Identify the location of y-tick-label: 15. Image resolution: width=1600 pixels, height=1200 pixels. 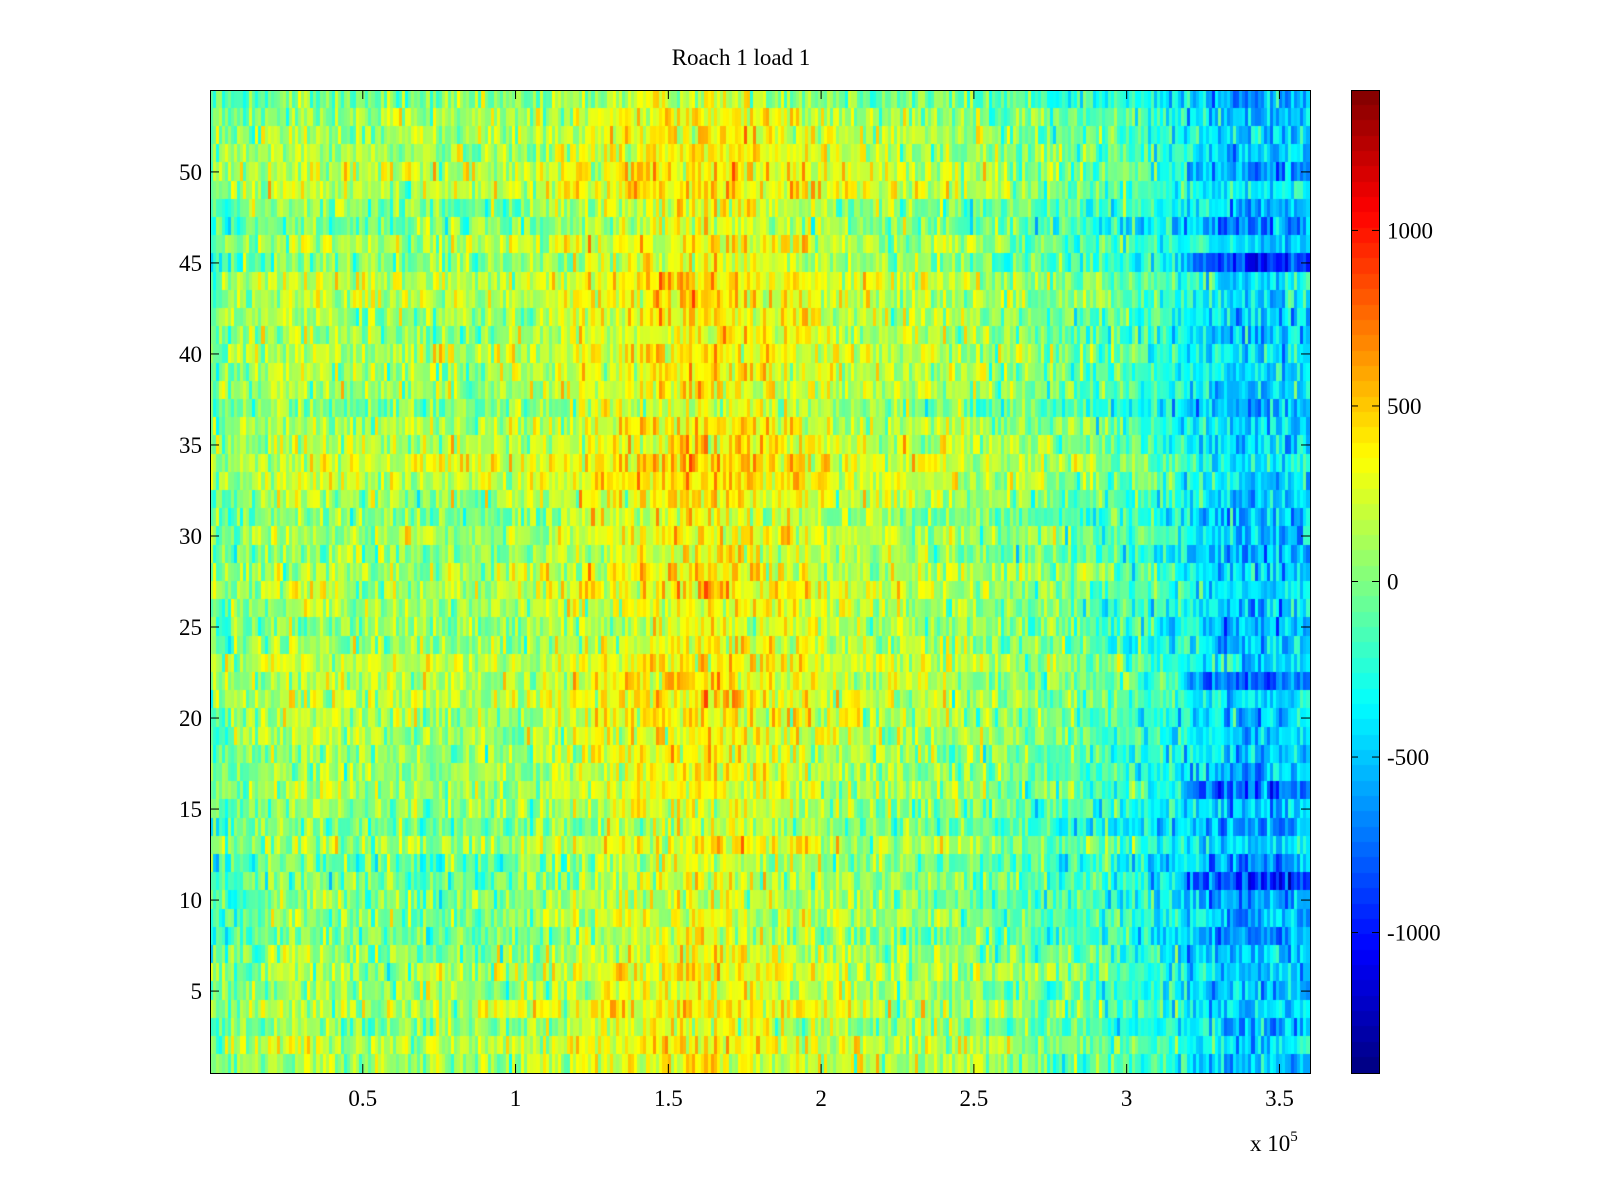
(190, 809).